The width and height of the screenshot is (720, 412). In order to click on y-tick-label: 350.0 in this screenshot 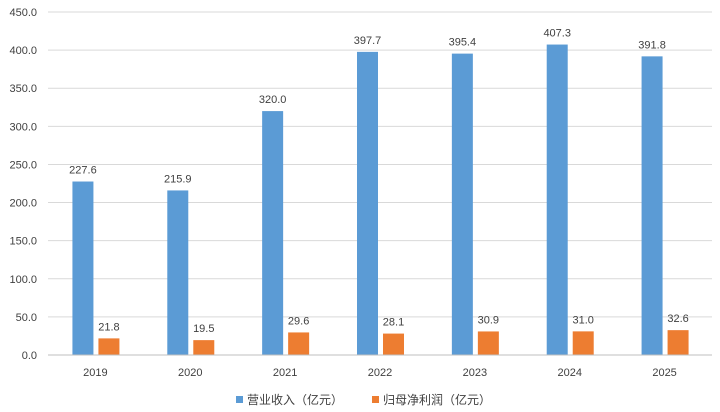, I will do `click(23, 89)`.